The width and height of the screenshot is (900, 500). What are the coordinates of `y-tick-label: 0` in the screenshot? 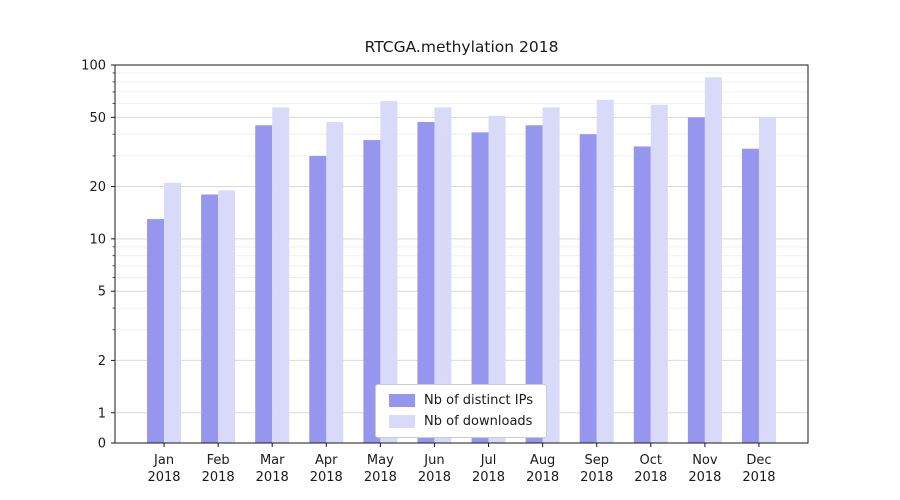 It's located at (102, 444).